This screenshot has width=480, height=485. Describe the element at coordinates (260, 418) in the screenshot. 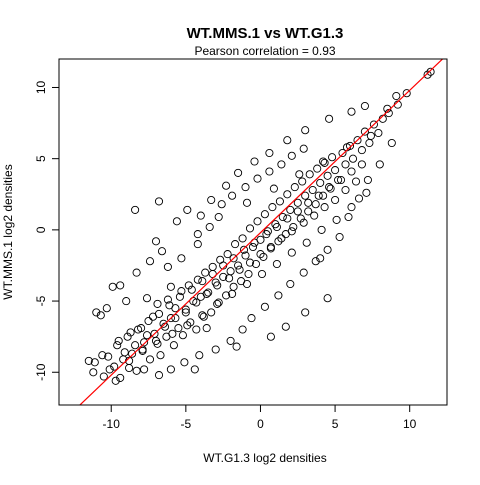

I see `x-axis: -10 -5 0 5 10` at that location.